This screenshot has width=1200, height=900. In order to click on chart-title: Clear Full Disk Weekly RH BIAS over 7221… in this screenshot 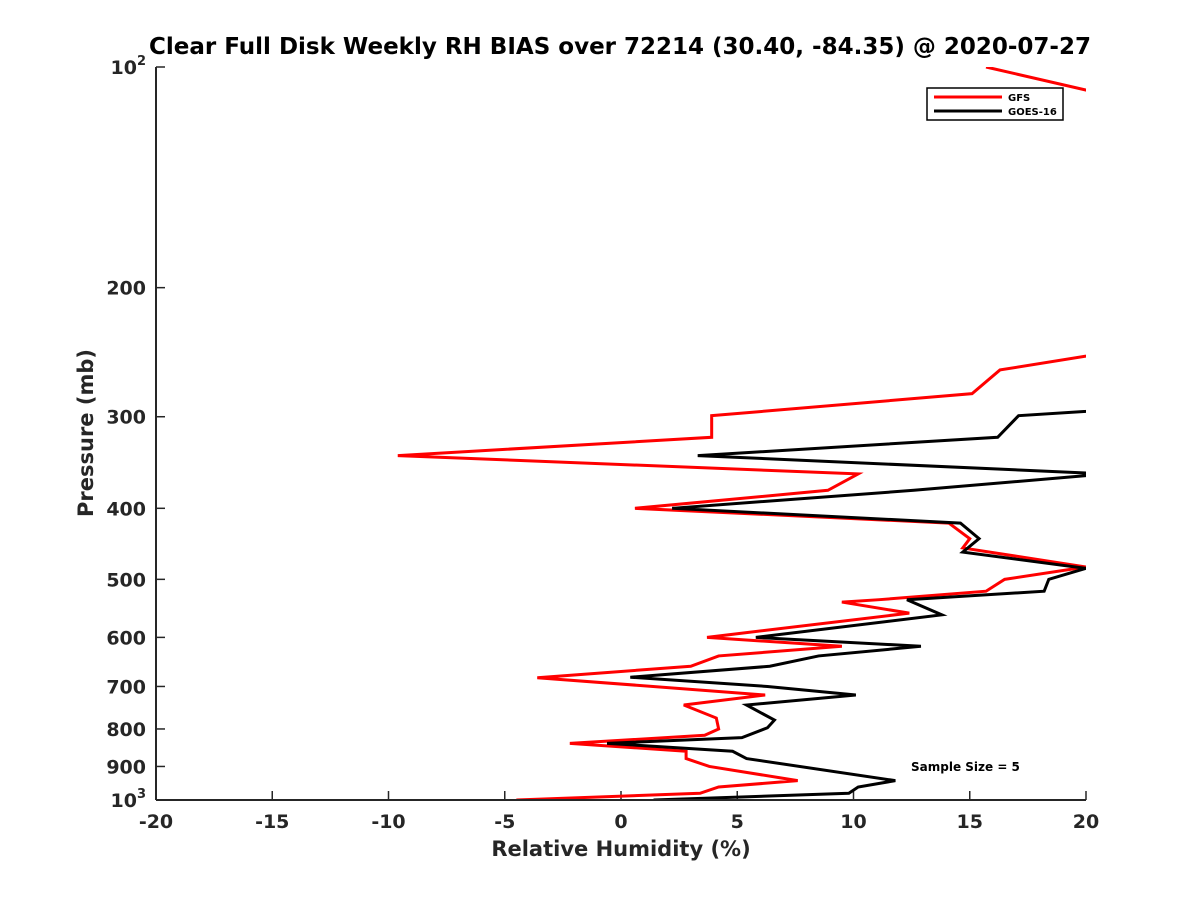, I will do `click(620, 47)`.